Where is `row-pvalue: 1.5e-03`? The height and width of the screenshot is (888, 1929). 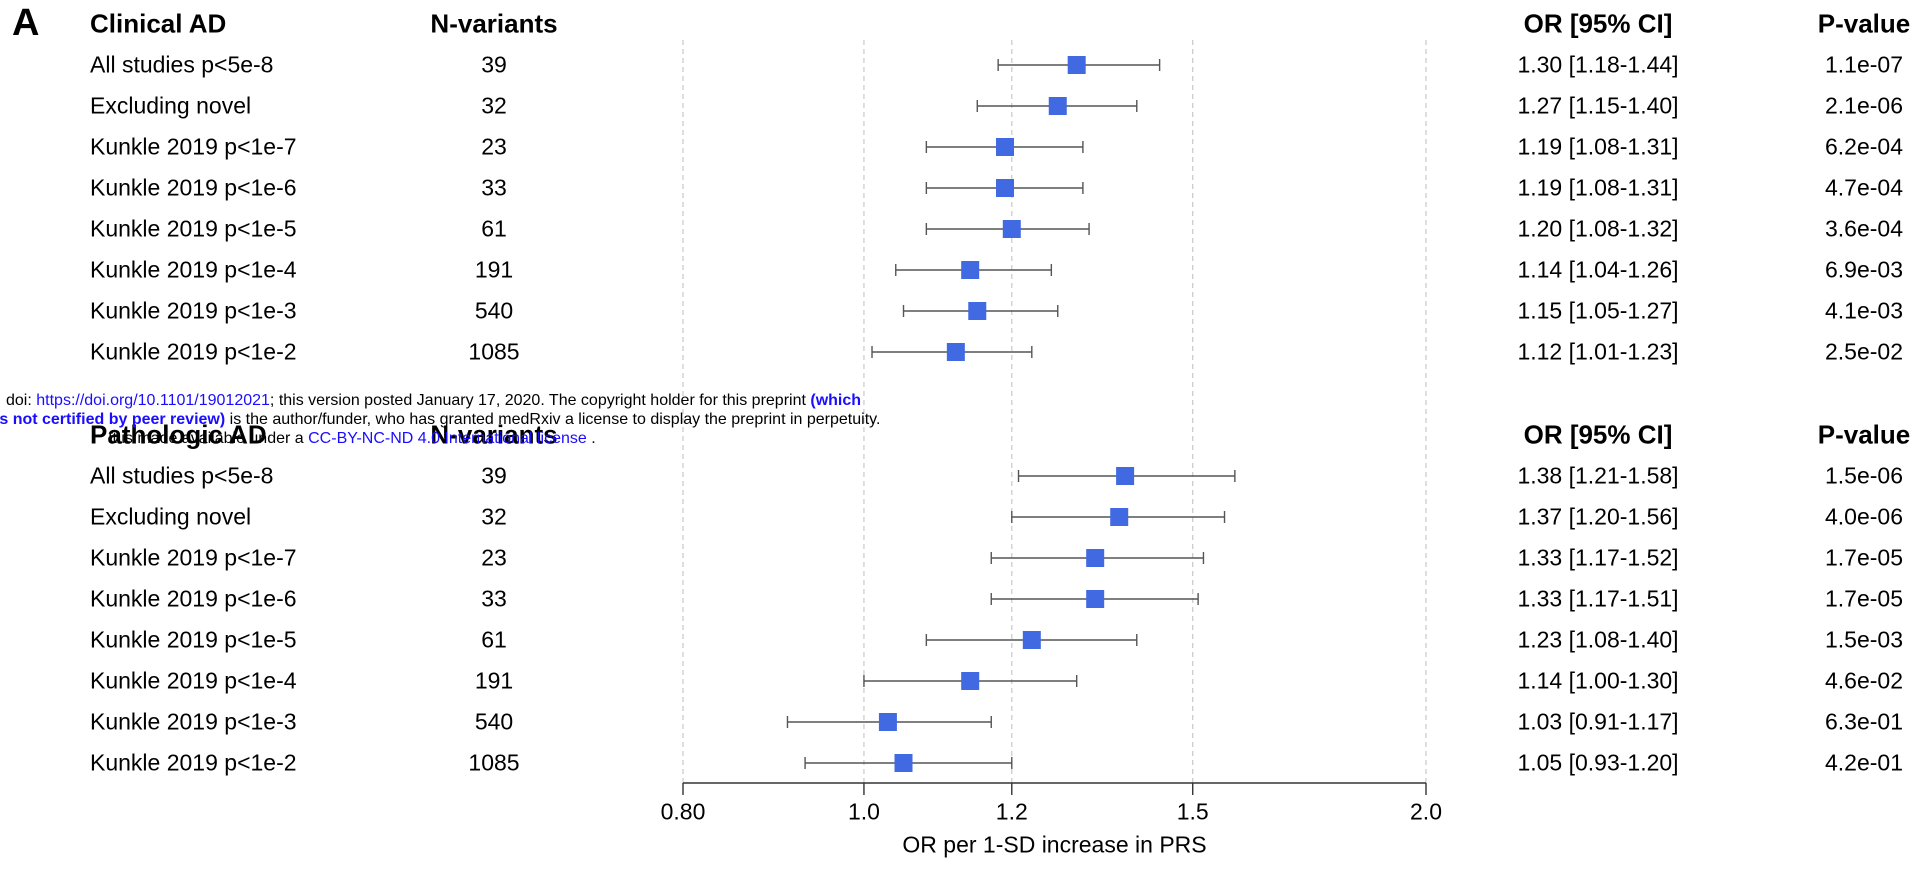 row-pvalue: 1.5e-03 is located at coordinates (1864, 639).